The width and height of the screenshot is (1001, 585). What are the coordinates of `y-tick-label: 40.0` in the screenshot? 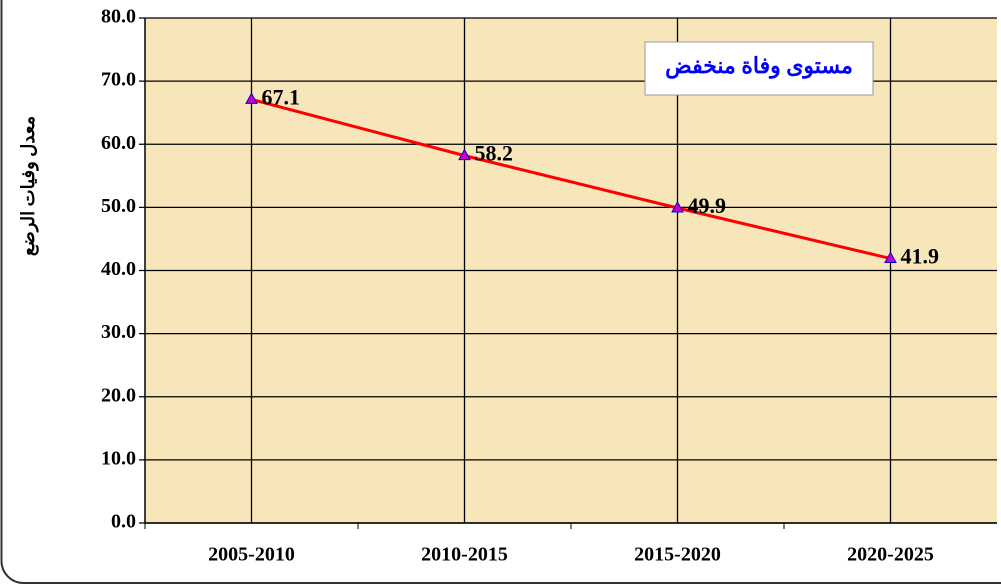 It's located at (118, 269).